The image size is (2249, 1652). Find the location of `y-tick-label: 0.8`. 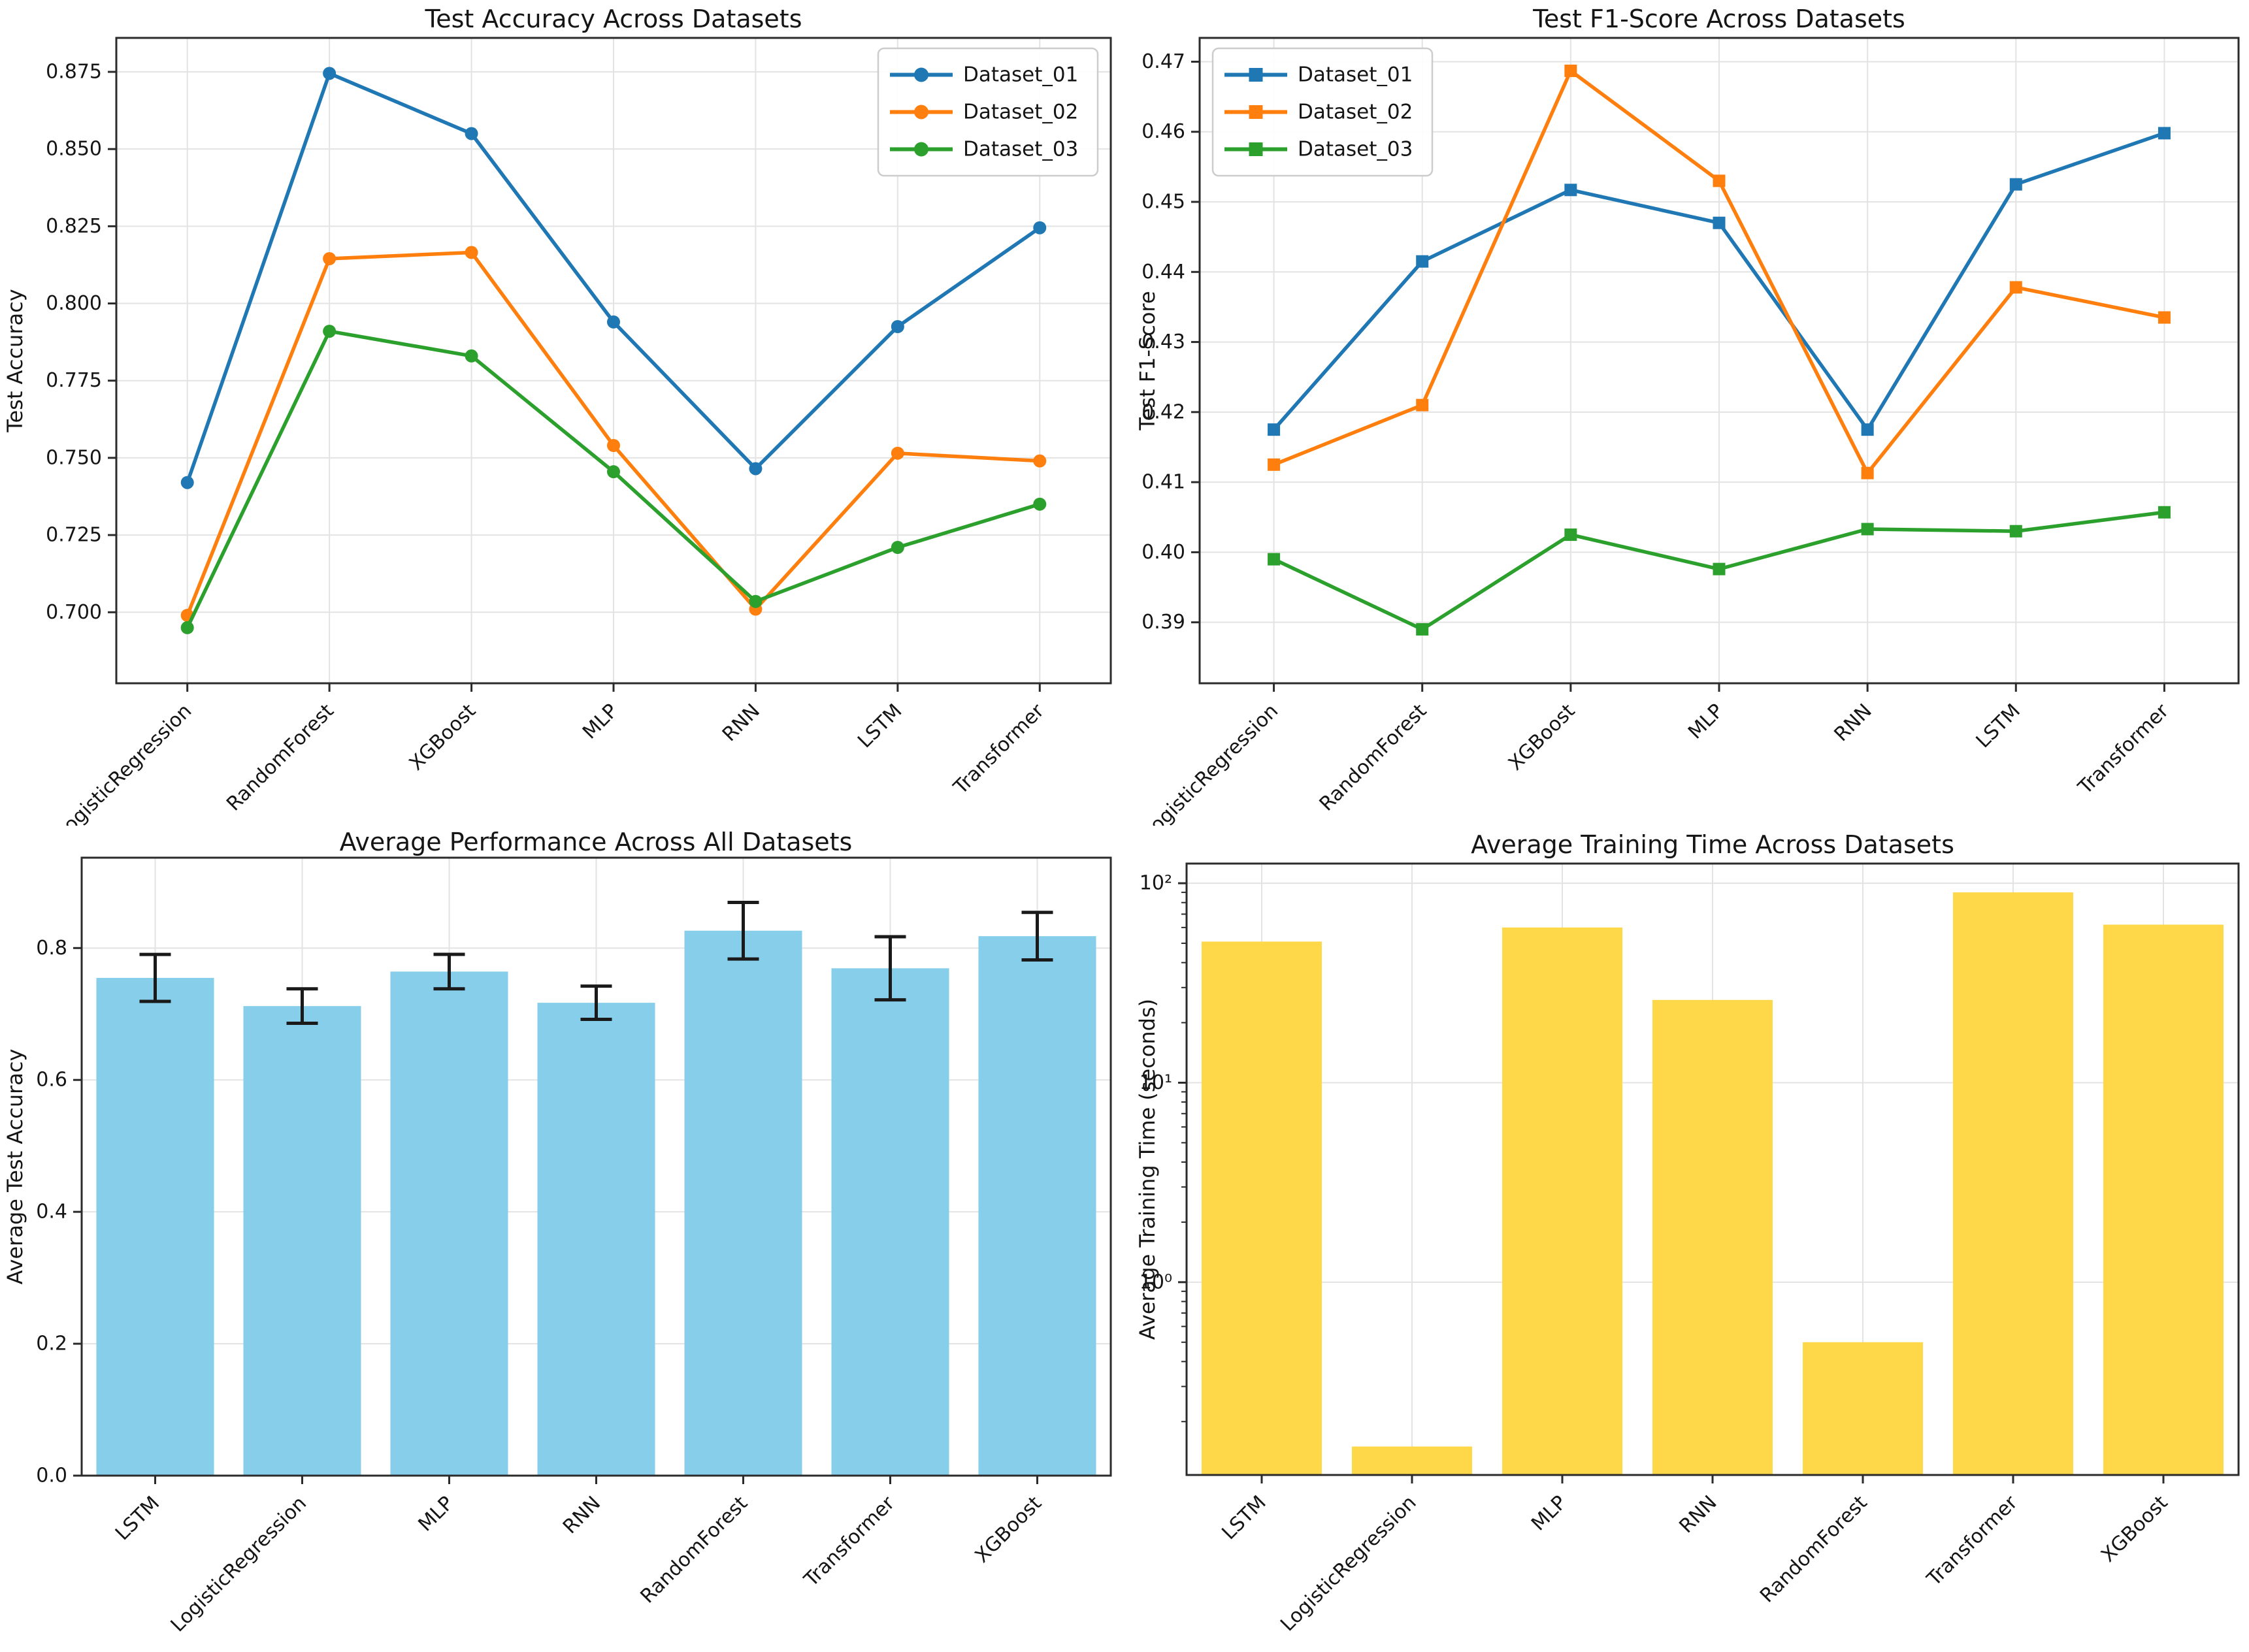

y-tick-label: 0.8 is located at coordinates (51, 948).